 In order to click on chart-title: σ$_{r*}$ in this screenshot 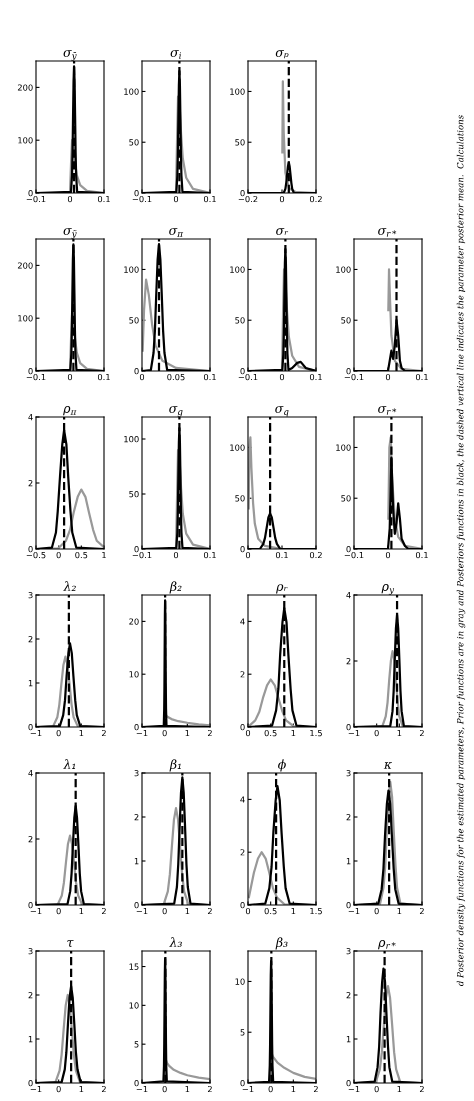, I will do `click(387, 232)`.